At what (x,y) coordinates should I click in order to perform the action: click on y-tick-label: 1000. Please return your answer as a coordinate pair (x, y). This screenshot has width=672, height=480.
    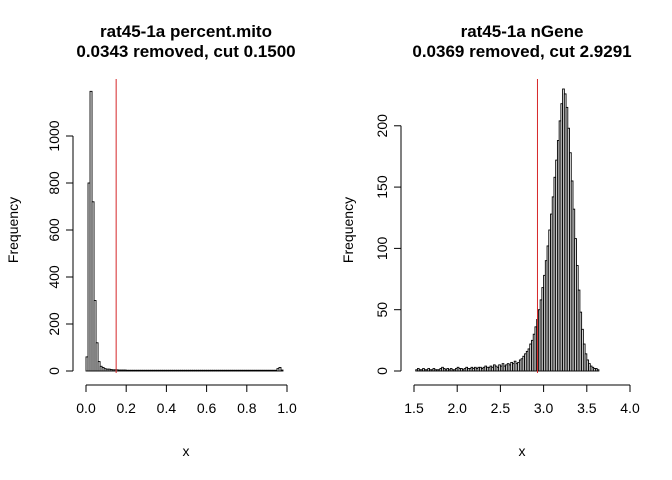
    Looking at the image, I should click on (54, 135).